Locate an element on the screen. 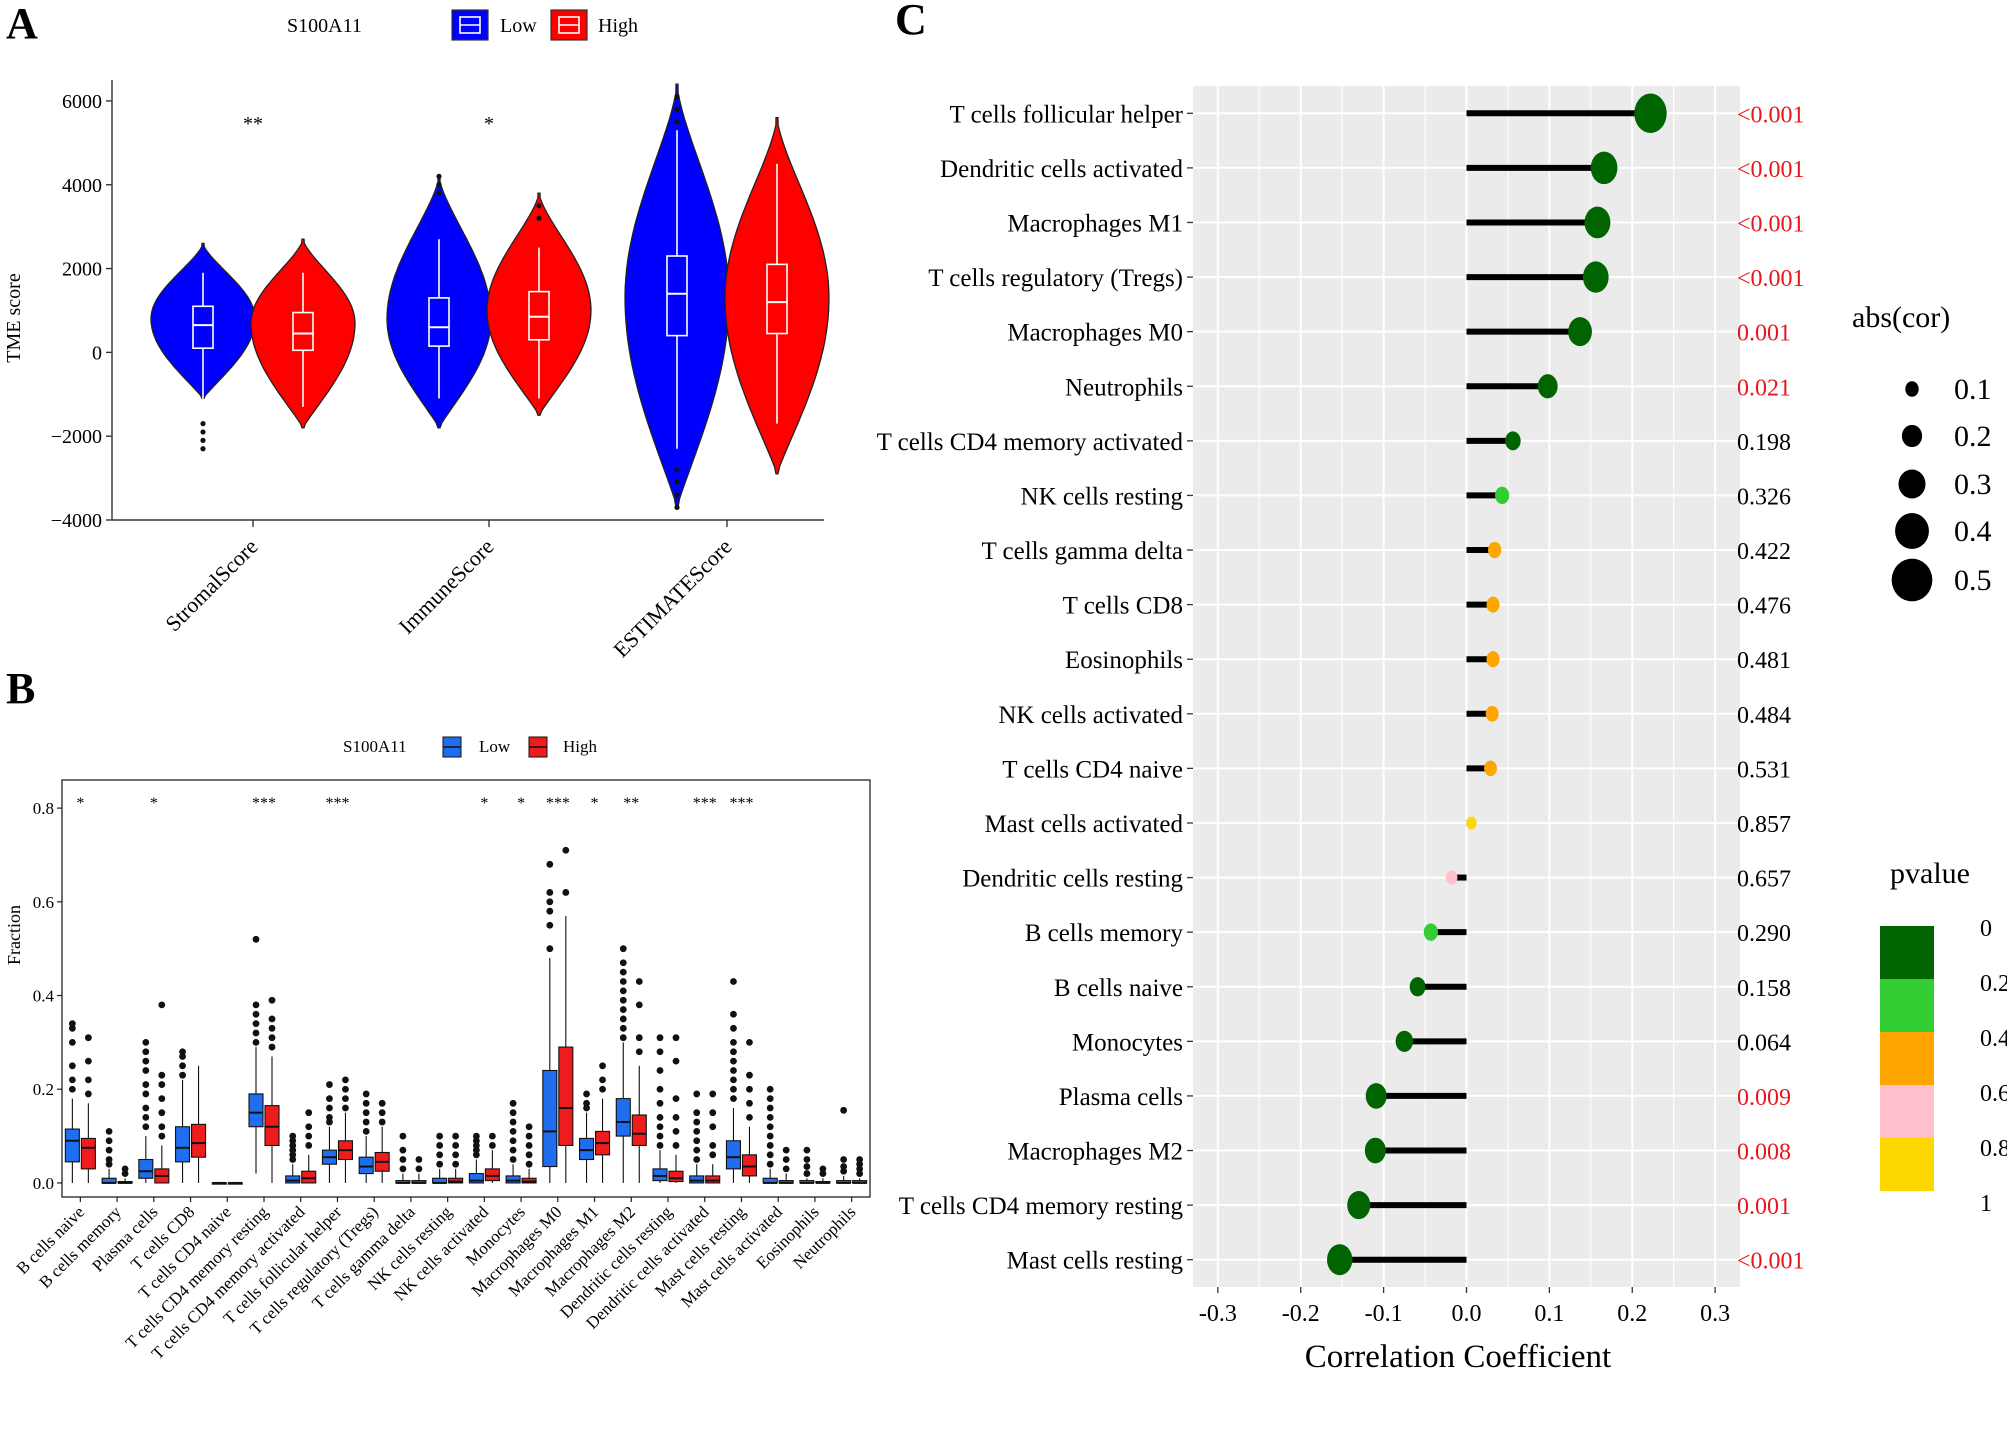 Image resolution: width=2007 pixels, height=1431 pixels. axis-c-y-tick-label: T cells CD4 naive is located at coordinates (1092, 769).